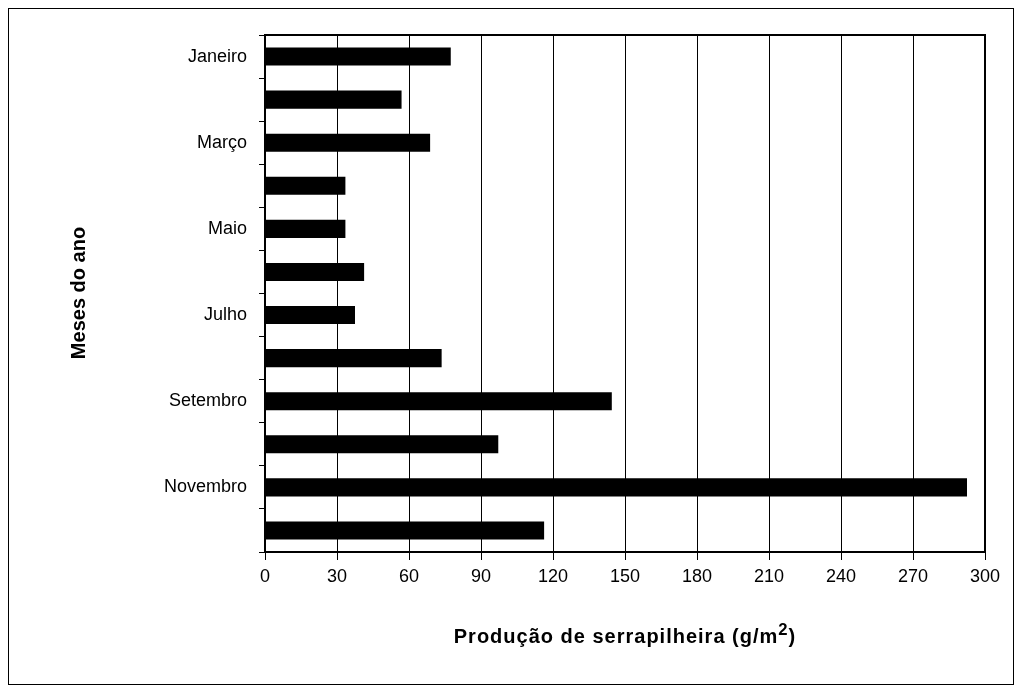  Describe the element at coordinates (697, 575) in the screenshot. I see `x-tick-label: 180` at that location.